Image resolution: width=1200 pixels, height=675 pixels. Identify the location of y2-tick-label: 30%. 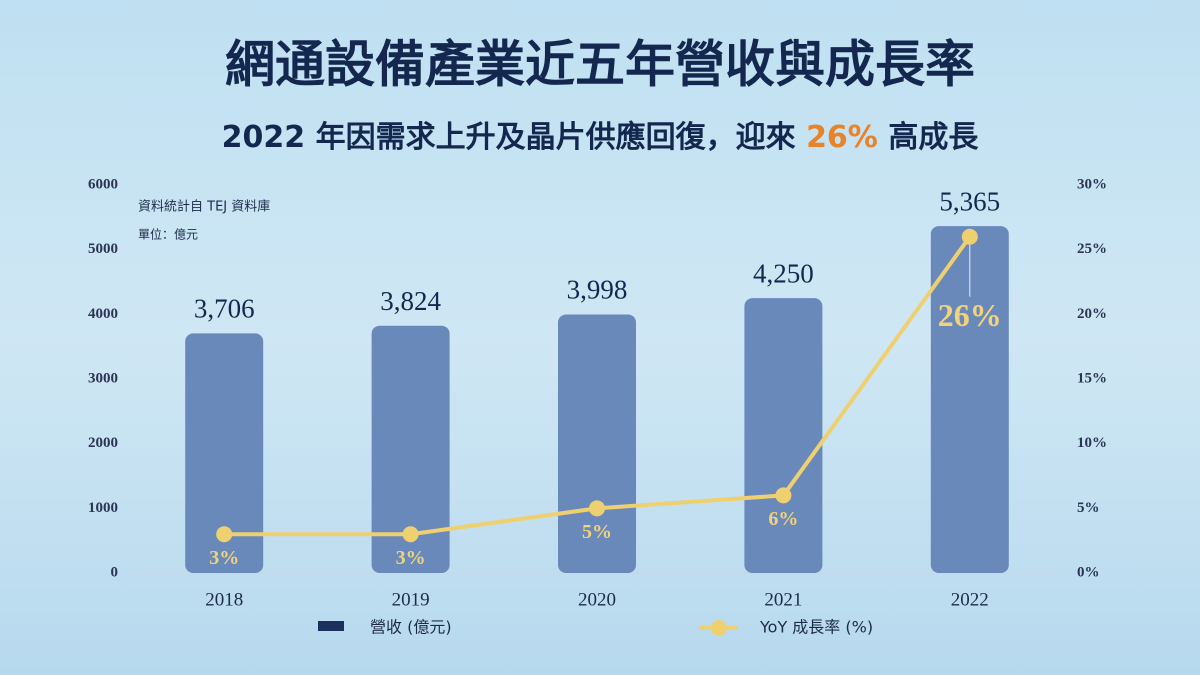
(1092, 184).